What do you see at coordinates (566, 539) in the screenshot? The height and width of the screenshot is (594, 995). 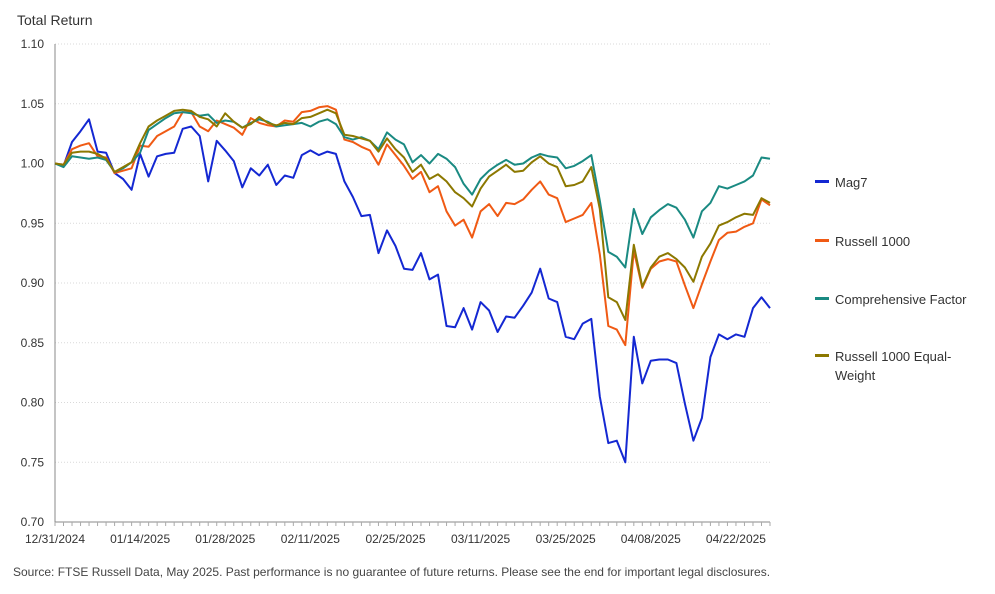 I see `x-tick-label: 03/25/2025` at bounding box center [566, 539].